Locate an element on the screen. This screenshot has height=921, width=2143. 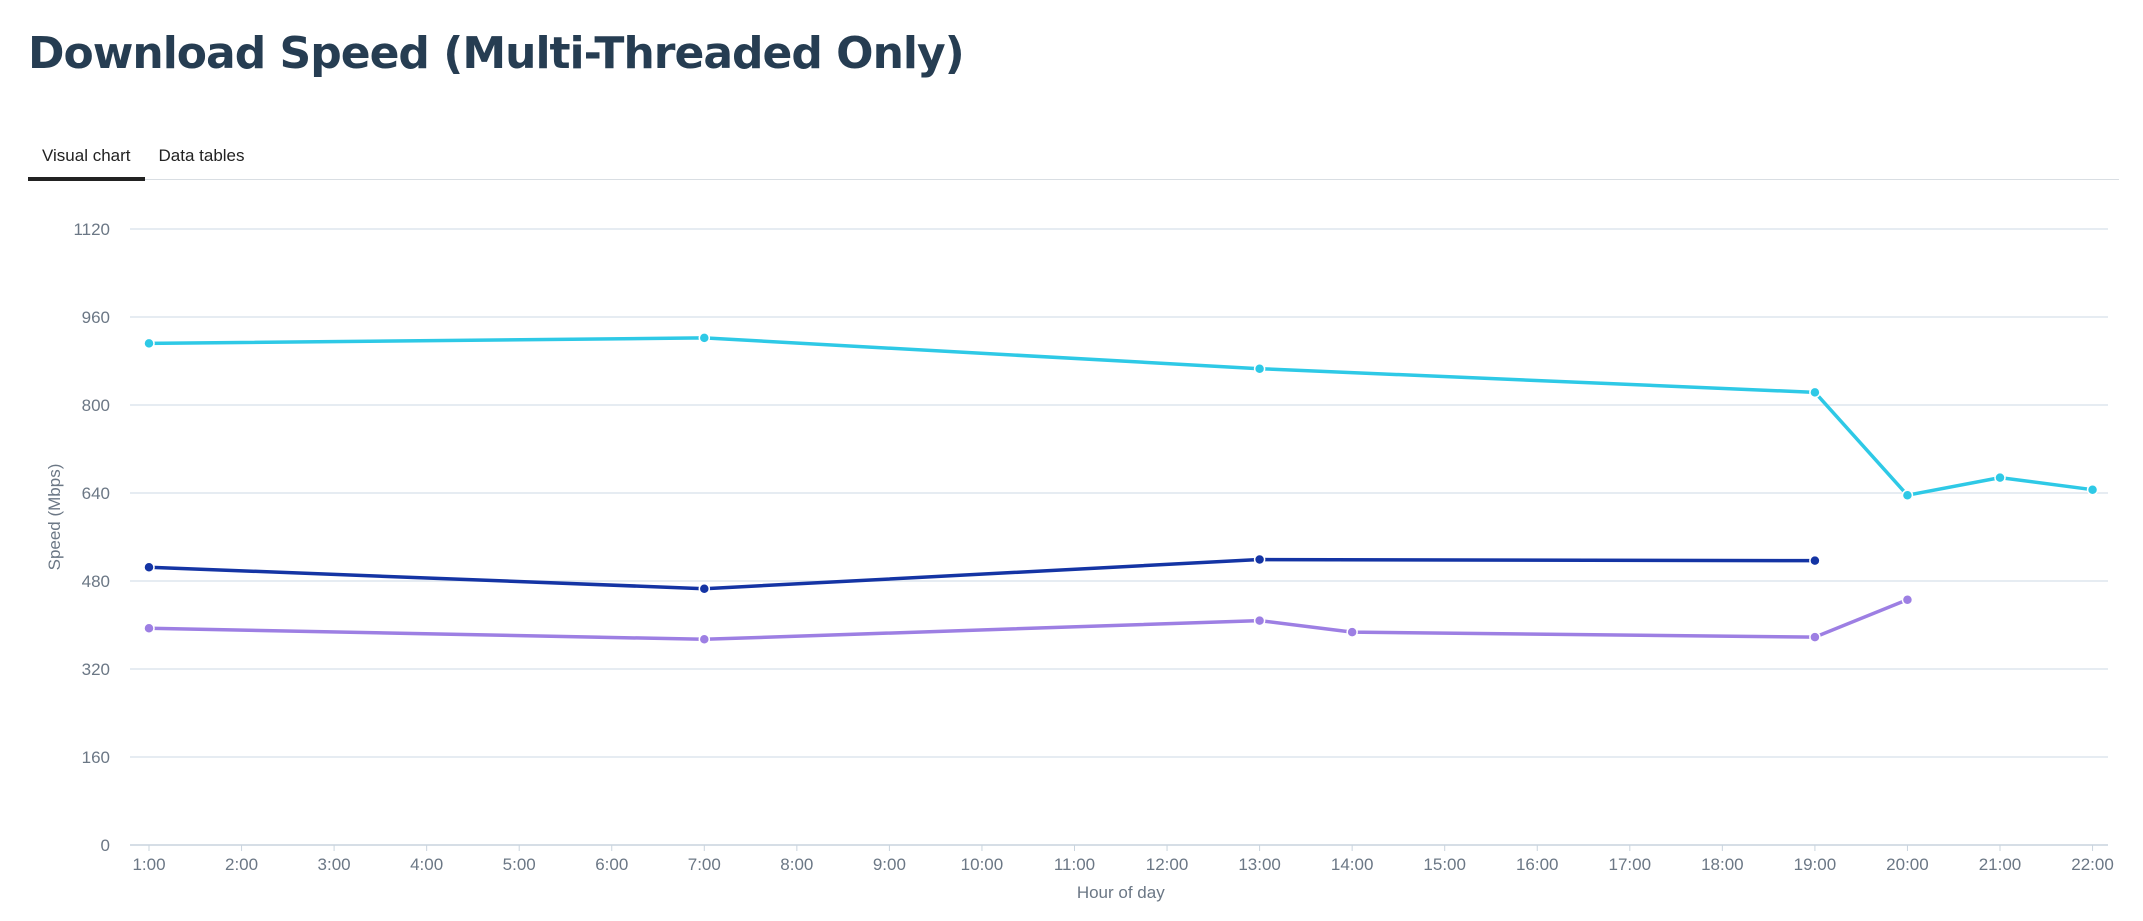
x-tick-label: 12:00 is located at coordinates (1167, 864).